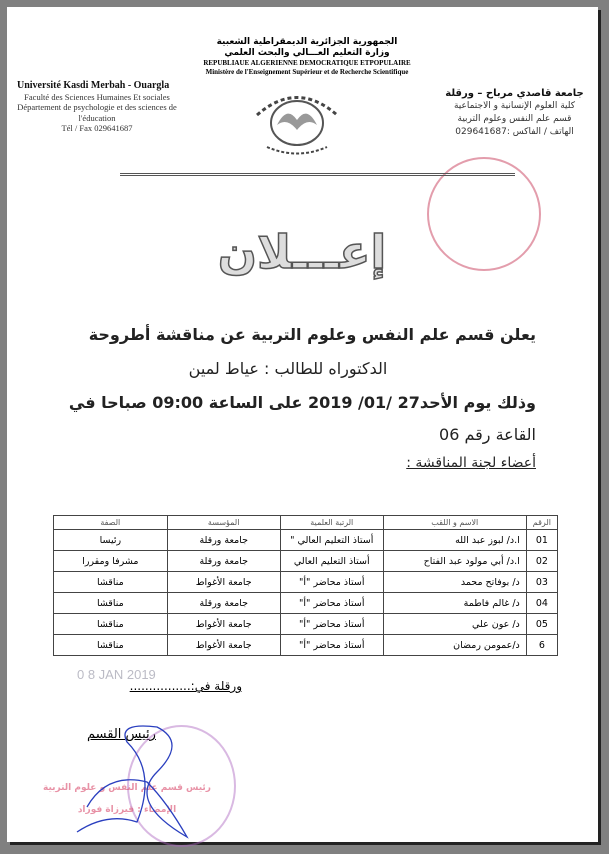  What do you see at coordinates (127, 810) in the screenshot?
I see `stamp-line-2: الإمضاء : قيرزاة فوزاد` at bounding box center [127, 810].